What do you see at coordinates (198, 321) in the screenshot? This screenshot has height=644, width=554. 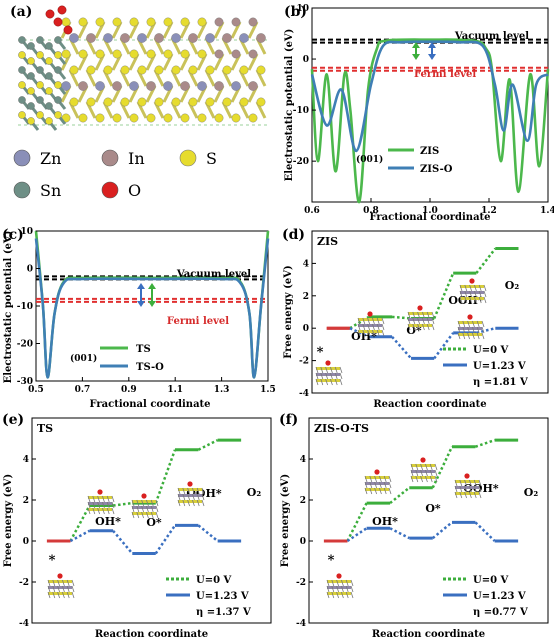 I see `fermi-level-label-c: Fermi level` at bounding box center [198, 321].